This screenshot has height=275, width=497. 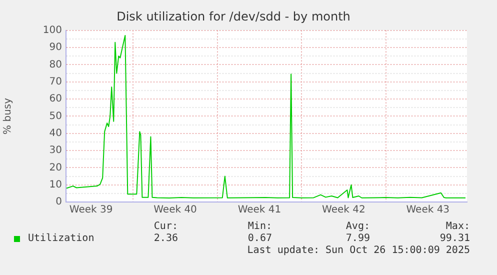 What do you see at coordinates (55, 48) in the screenshot?
I see `y-tick-label: 90` at bounding box center [55, 48].